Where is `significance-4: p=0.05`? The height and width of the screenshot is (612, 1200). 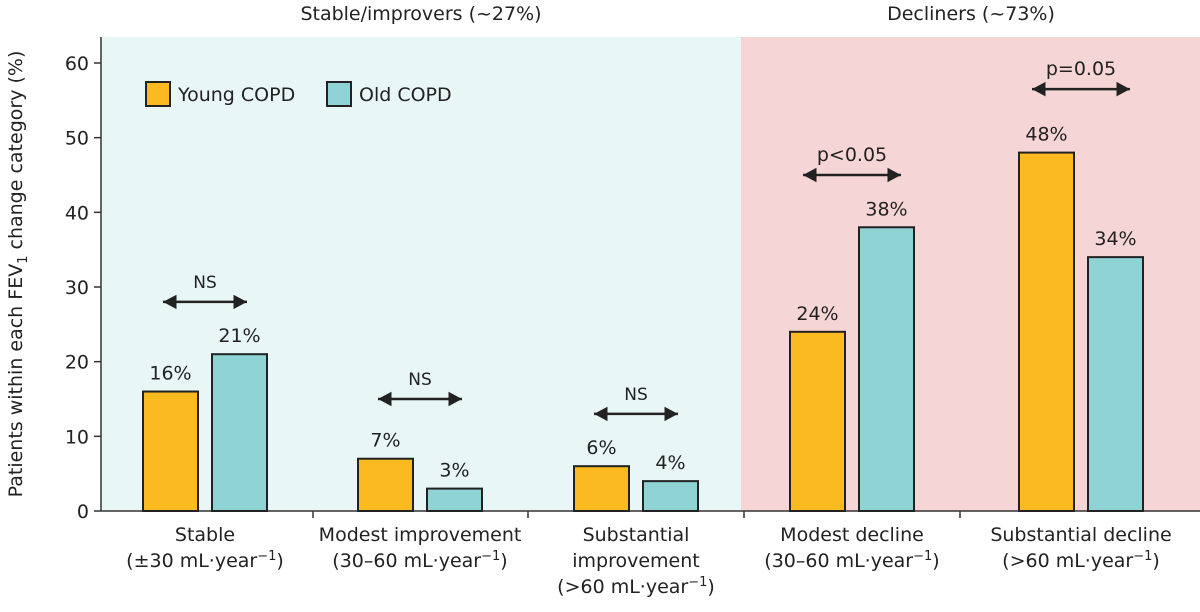 significance-4: p=0.05 is located at coordinates (1081, 77).